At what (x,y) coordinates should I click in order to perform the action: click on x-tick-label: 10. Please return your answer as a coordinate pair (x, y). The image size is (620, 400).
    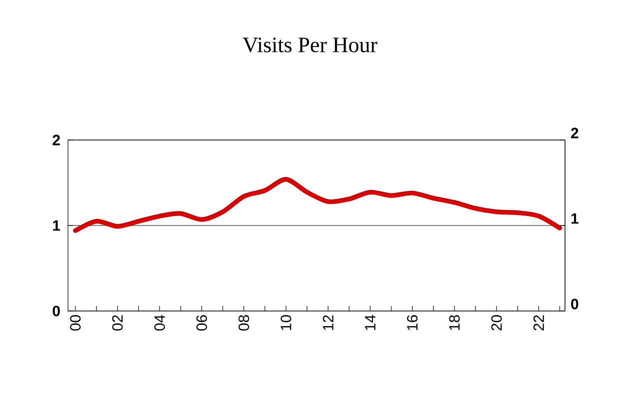
    Looking at the image, I should click on (286, 322).